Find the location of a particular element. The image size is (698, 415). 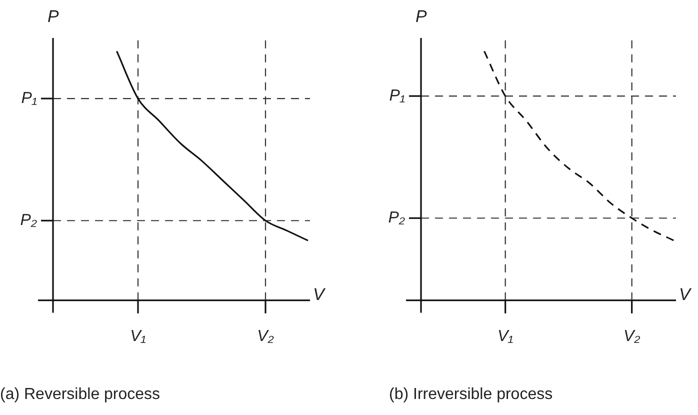

text: (a) Reversible process is located at coordinates (80, 395).